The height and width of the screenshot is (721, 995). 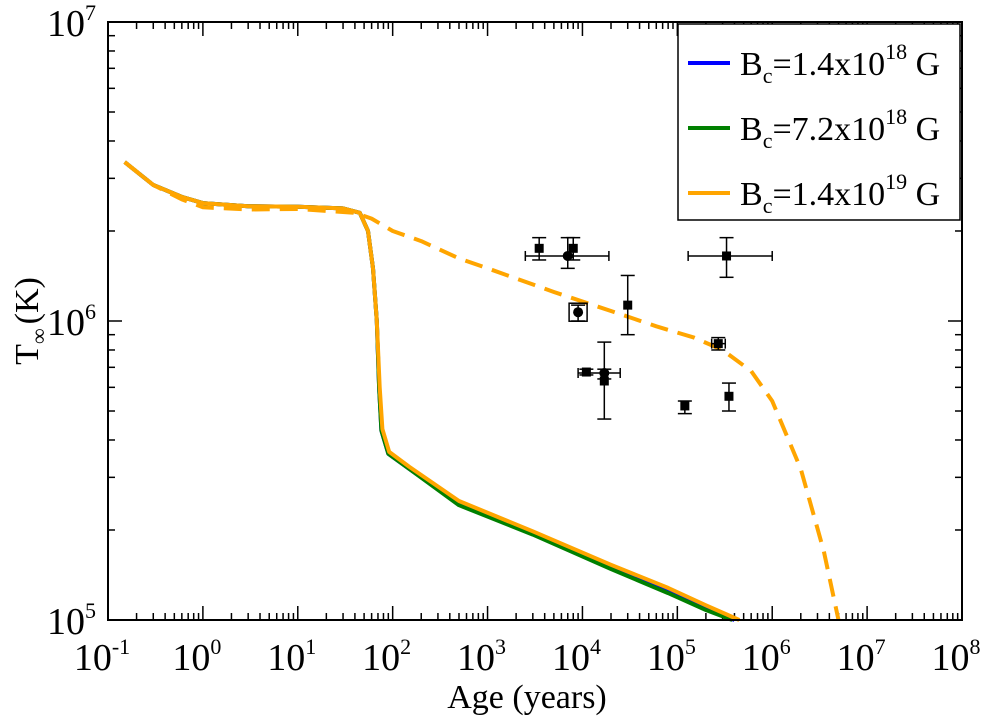 I want to click on box-marker, so click(x=578, y=312).